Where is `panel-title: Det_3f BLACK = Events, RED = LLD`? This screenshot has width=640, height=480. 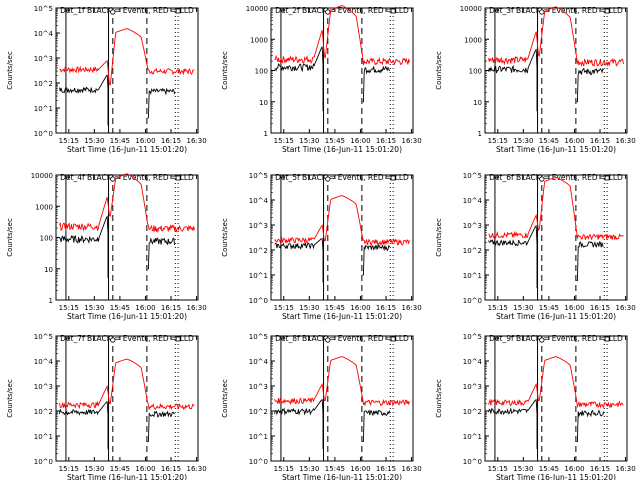 panel-title: Det_3f BLACK = Events, RED = LLD is located at coordinates (556, 10).